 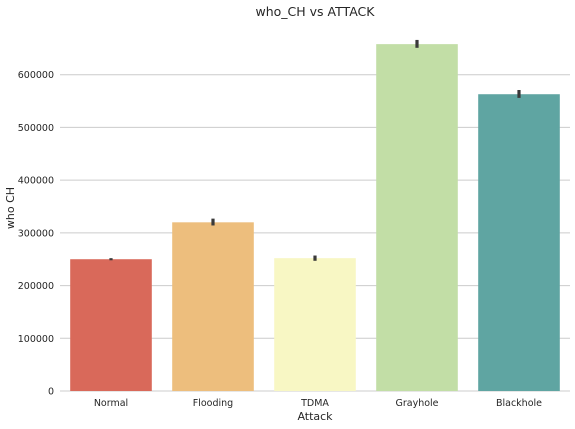 What do you see at coordinates (416, 403) in the screenshot?
I see `x-tick-label: Grayhole` at bounding box center [416, 403].